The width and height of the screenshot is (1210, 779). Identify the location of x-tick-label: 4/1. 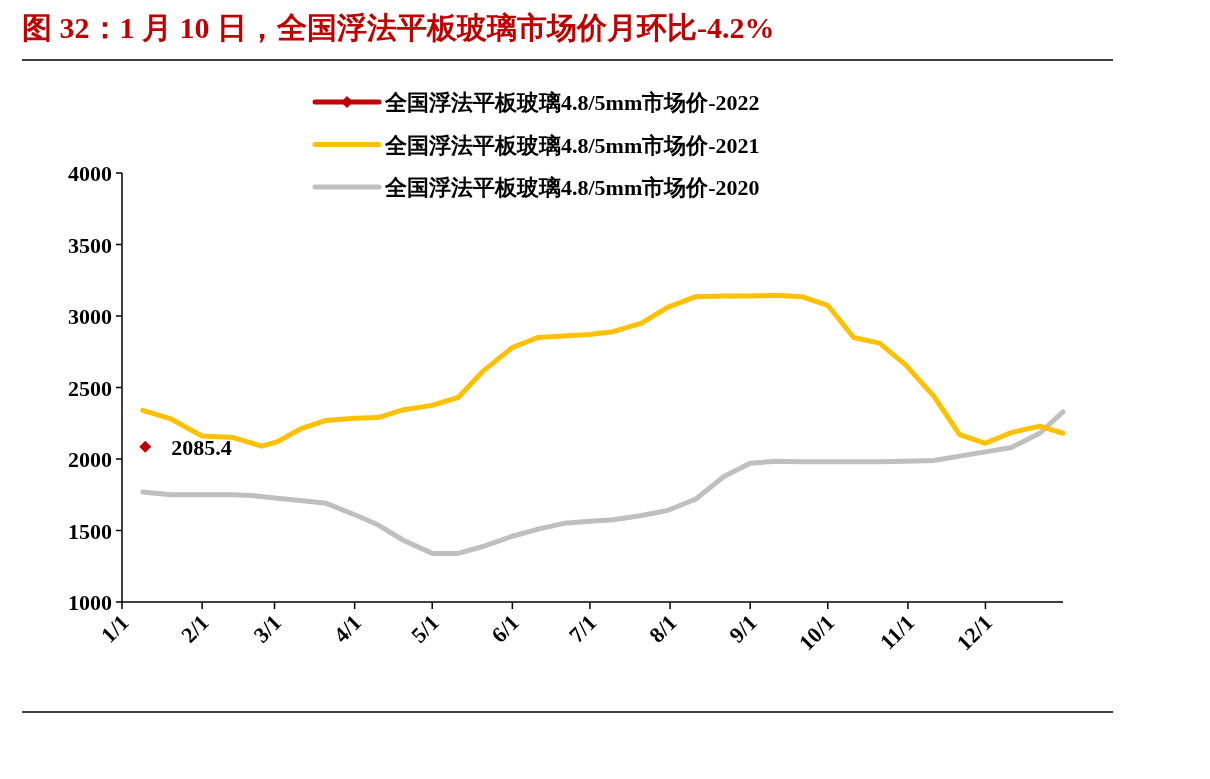
(347, 628).